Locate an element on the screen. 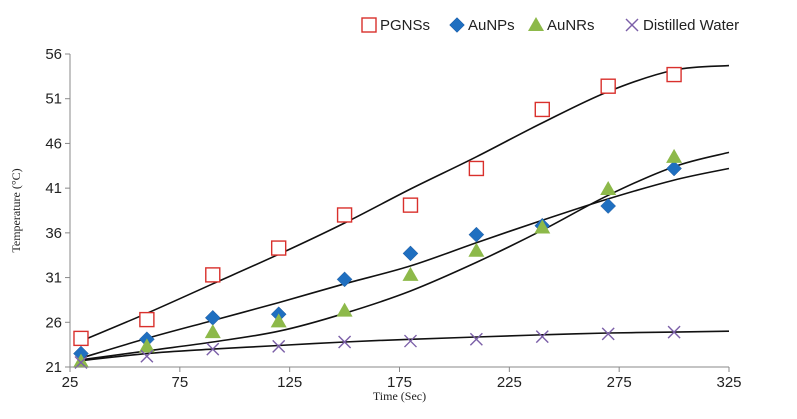 This screenshot has height=419, width=797. legend-item-aunps: AuNPs is located at coordinates (482, 25).